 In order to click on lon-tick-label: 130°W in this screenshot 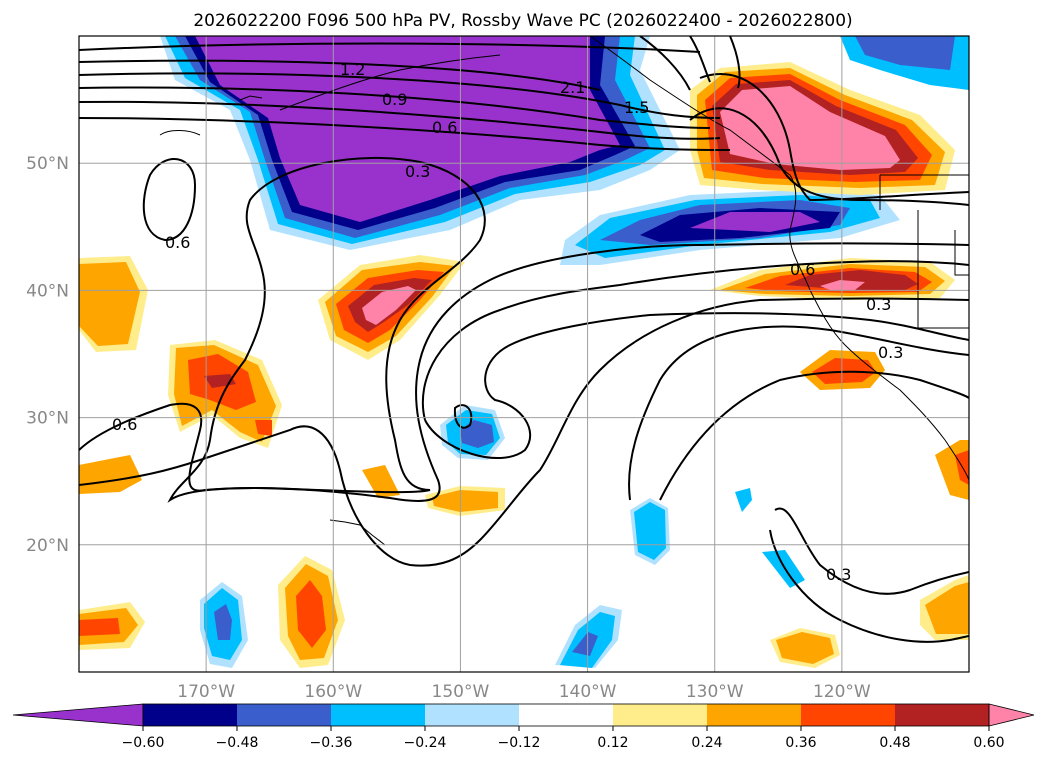, I will do `click(715, 692)`.